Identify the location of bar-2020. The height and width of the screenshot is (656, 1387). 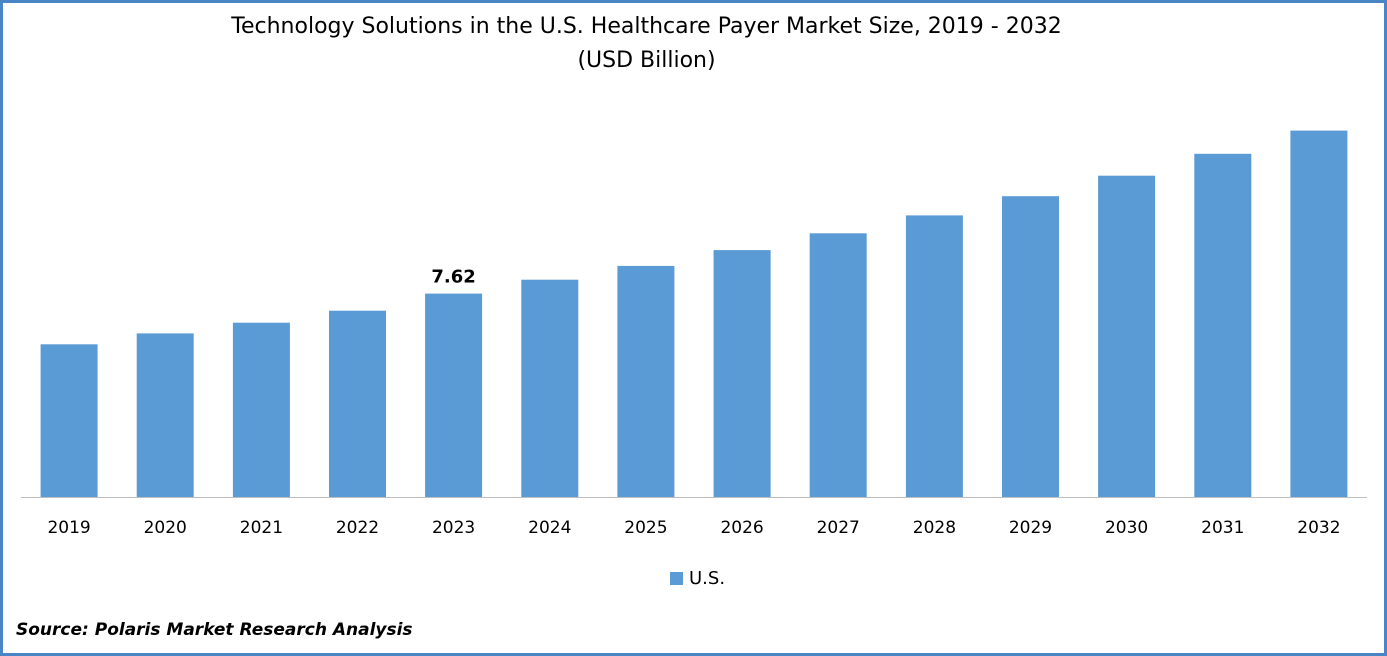
(165, 415).